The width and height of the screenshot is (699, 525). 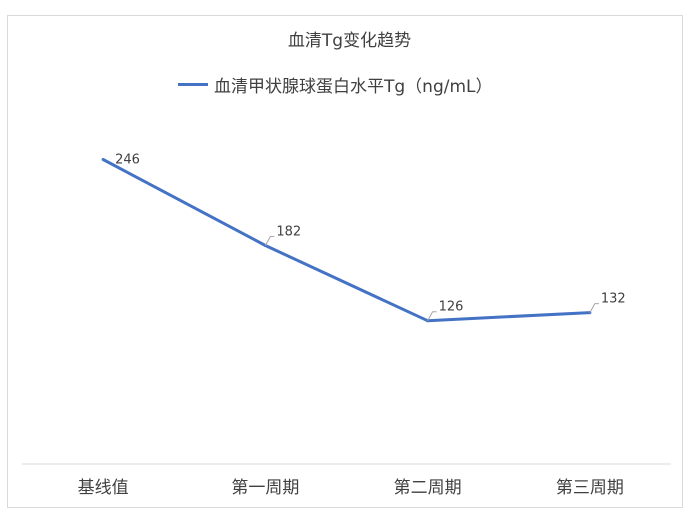 What do you see at coordinates (265, 488) in the screenshot?
I see `x-tick-label: 第一周期` at bounding box center [265, 488].